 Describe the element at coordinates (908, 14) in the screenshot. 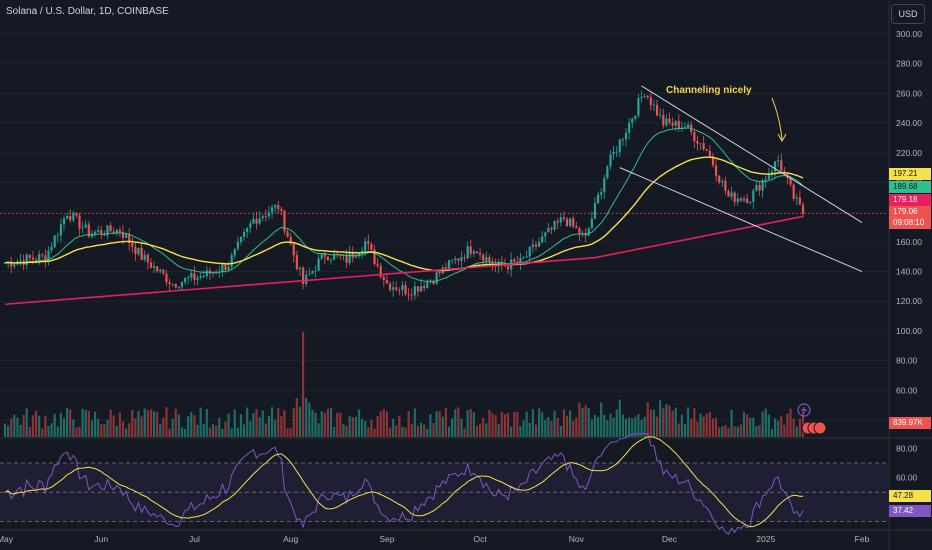

I see `currency-button: USD` at that location.